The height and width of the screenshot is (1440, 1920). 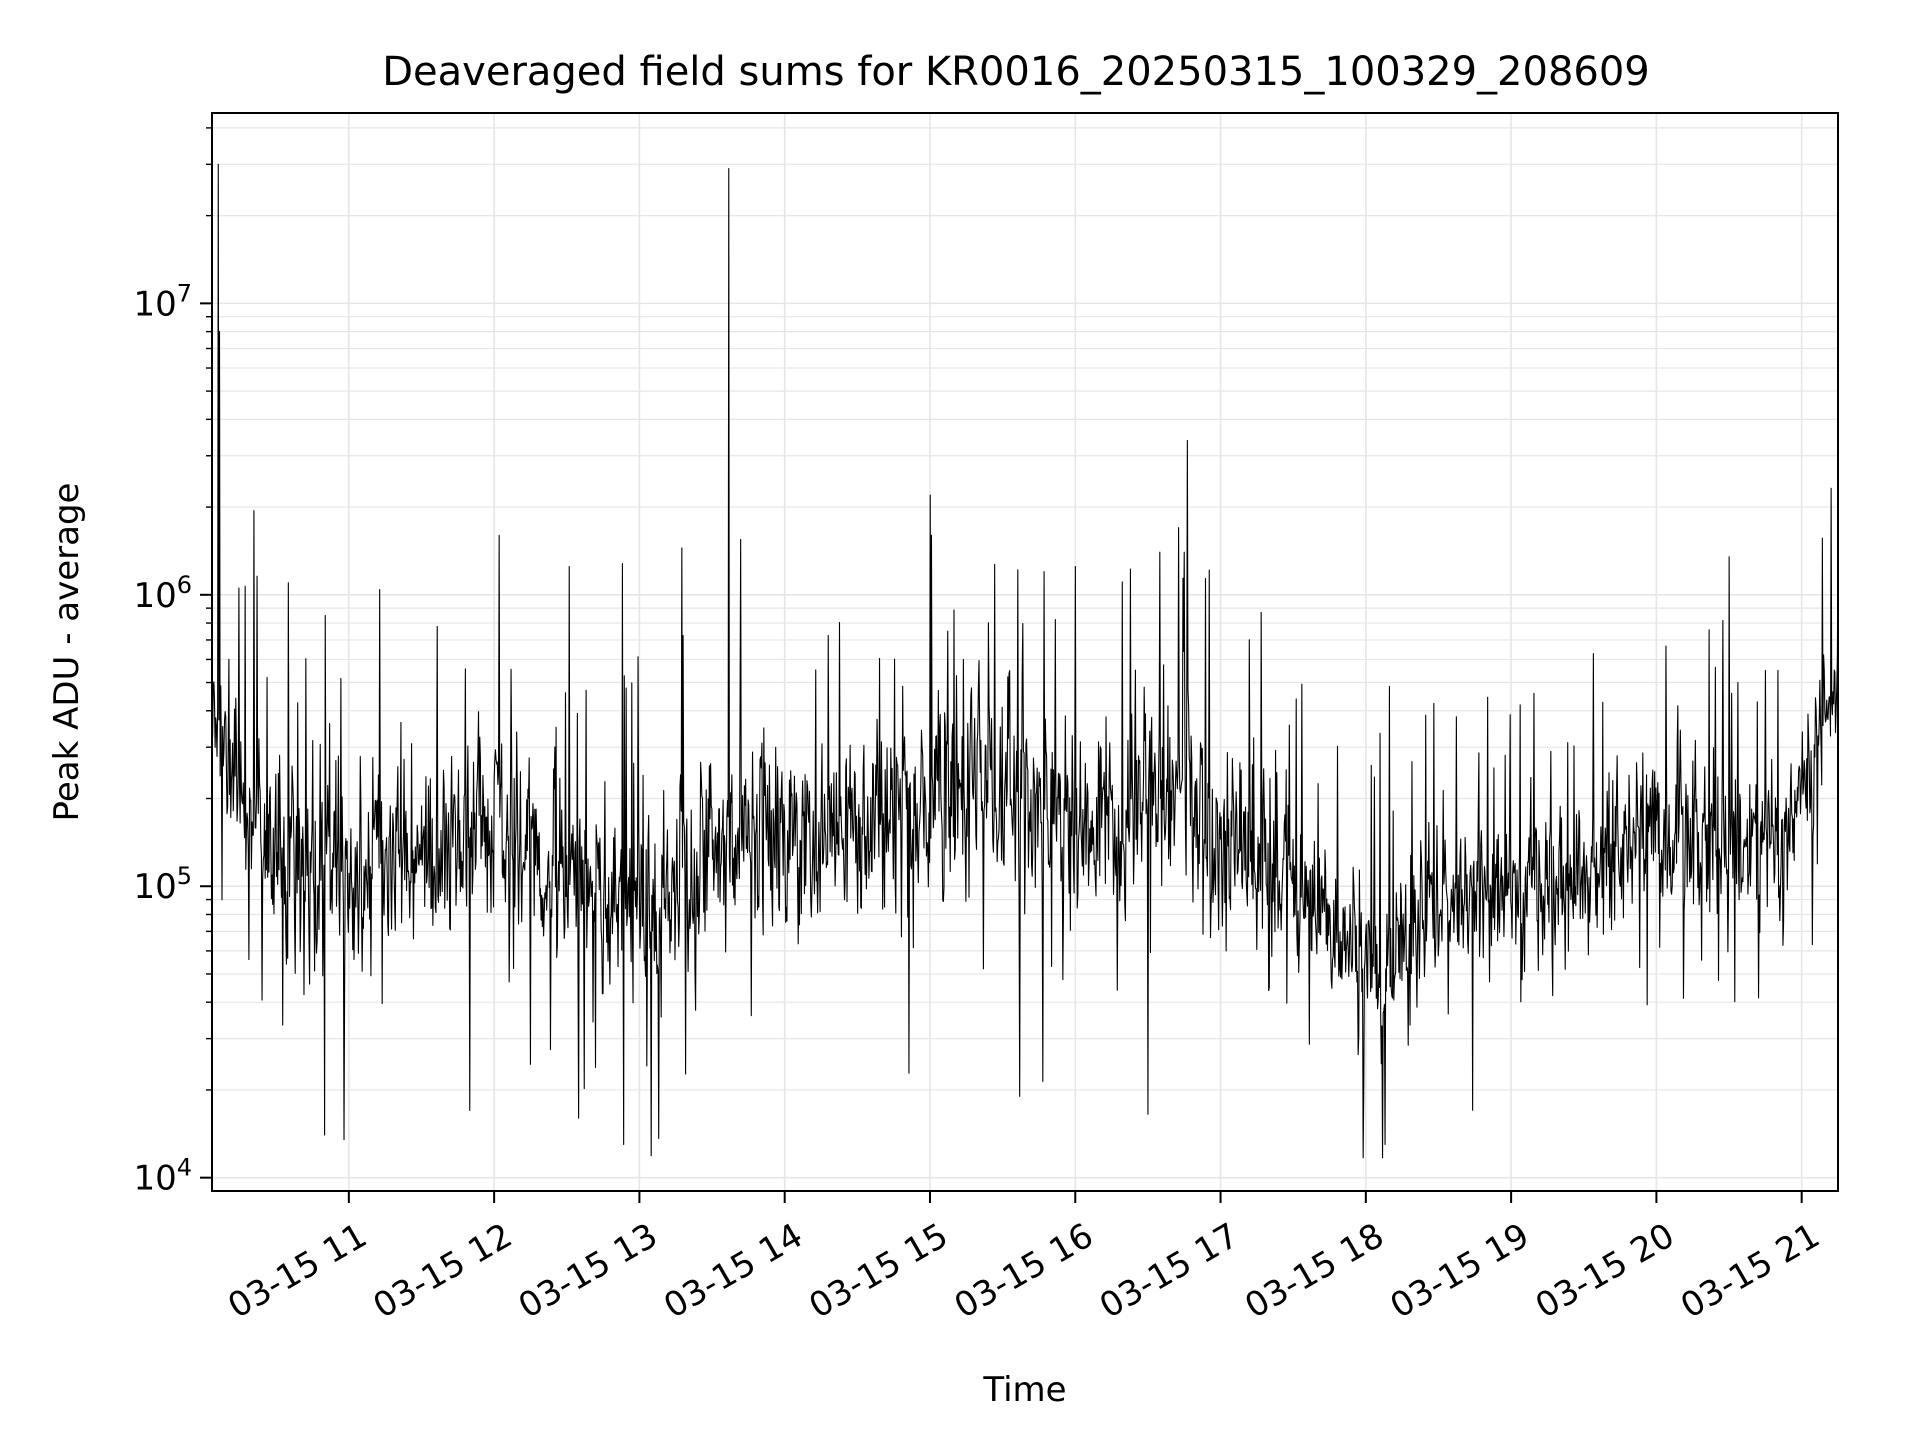 What do you see at coordinates (1024, 1390) in the screenshot?
I see `x-axis-label: Time` at bounding box center [1024, 1390].